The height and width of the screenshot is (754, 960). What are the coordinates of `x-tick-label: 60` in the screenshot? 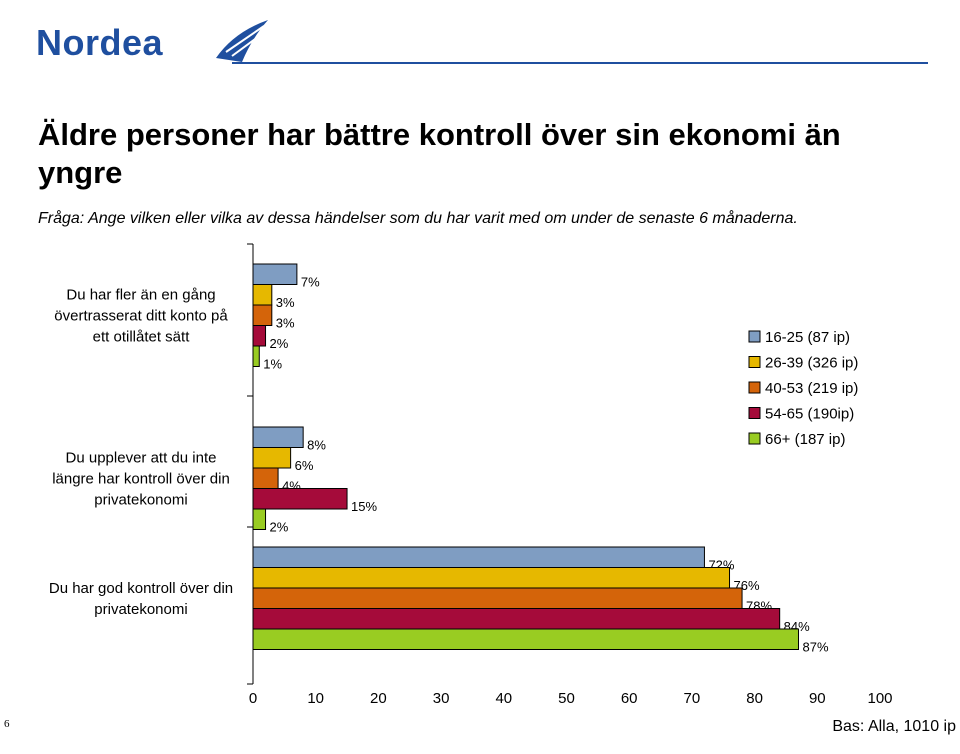 It's located at (629, 698).